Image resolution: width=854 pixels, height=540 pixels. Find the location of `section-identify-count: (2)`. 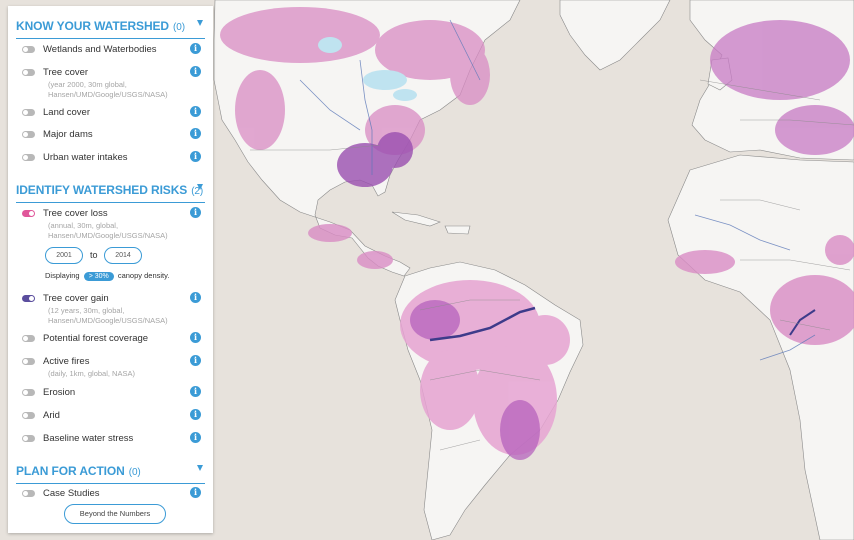

section-identify-count: (2) is located at coordinates (197, 191).